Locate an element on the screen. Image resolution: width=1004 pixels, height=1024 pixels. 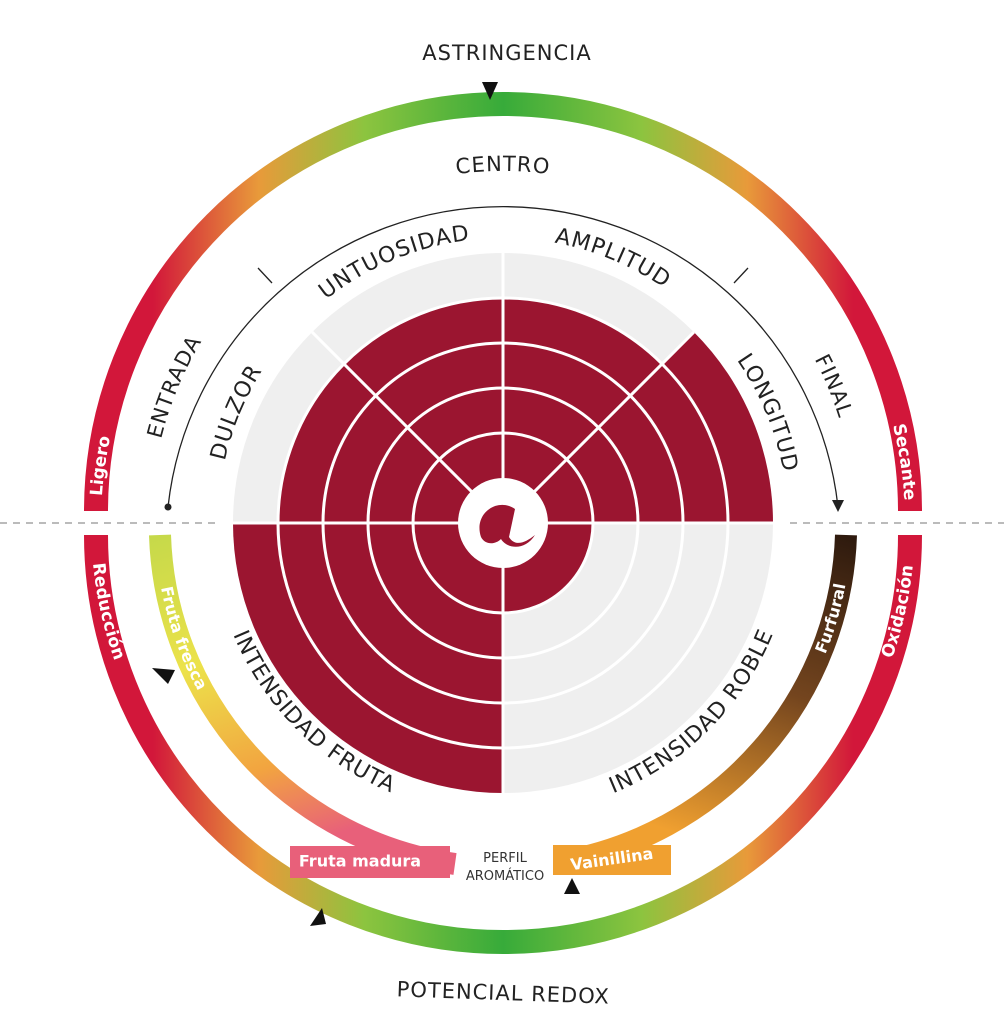
oak-box is located at coordinates (612, 860).